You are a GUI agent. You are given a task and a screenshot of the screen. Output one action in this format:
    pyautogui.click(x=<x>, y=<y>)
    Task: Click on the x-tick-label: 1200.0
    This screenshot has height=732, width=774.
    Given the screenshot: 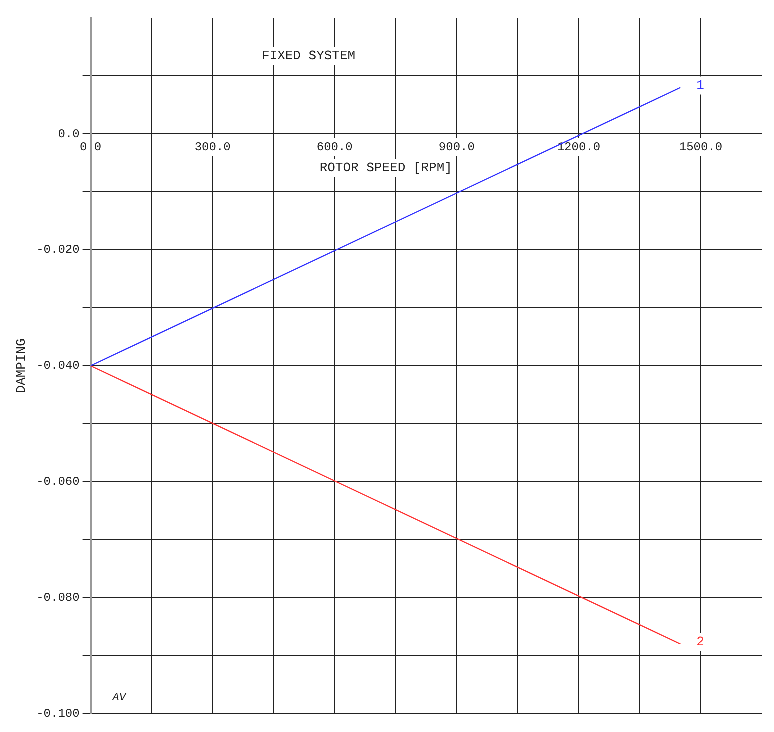 What is the action you would take?
    pyautogui.click(x=579, y=147)
    